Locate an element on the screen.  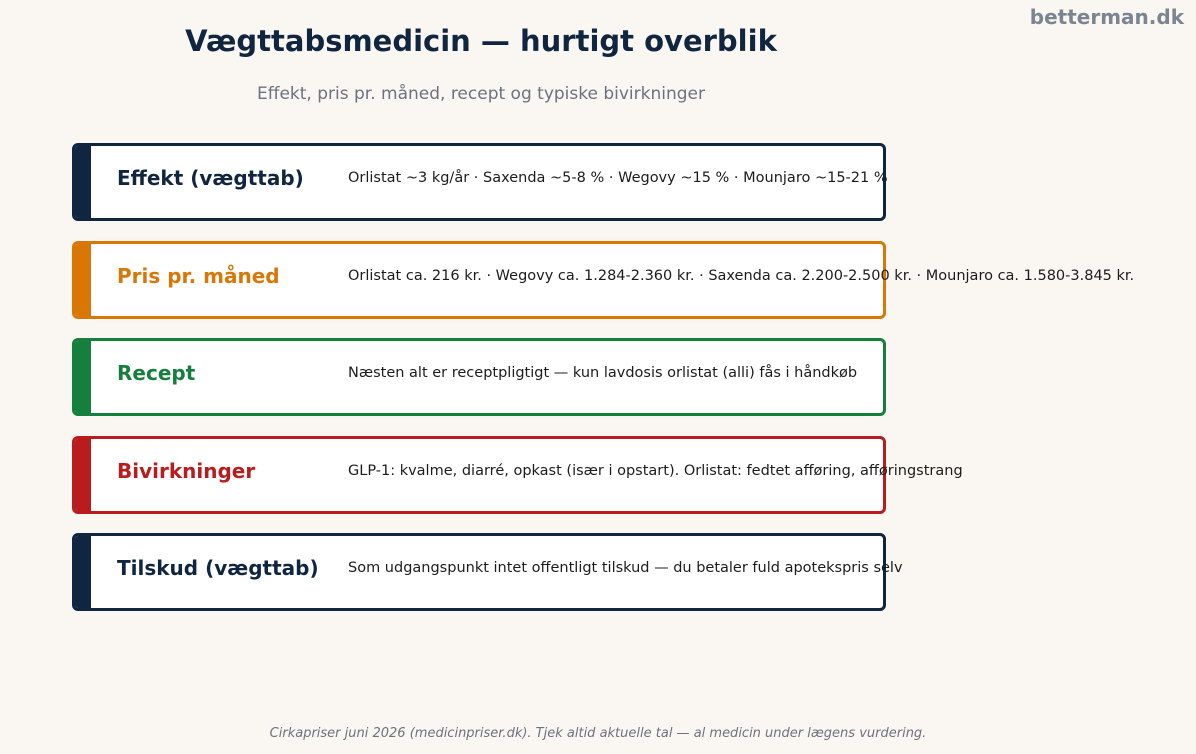
card-label: Effekt (vægttab) is located at coordinates (210, 178).